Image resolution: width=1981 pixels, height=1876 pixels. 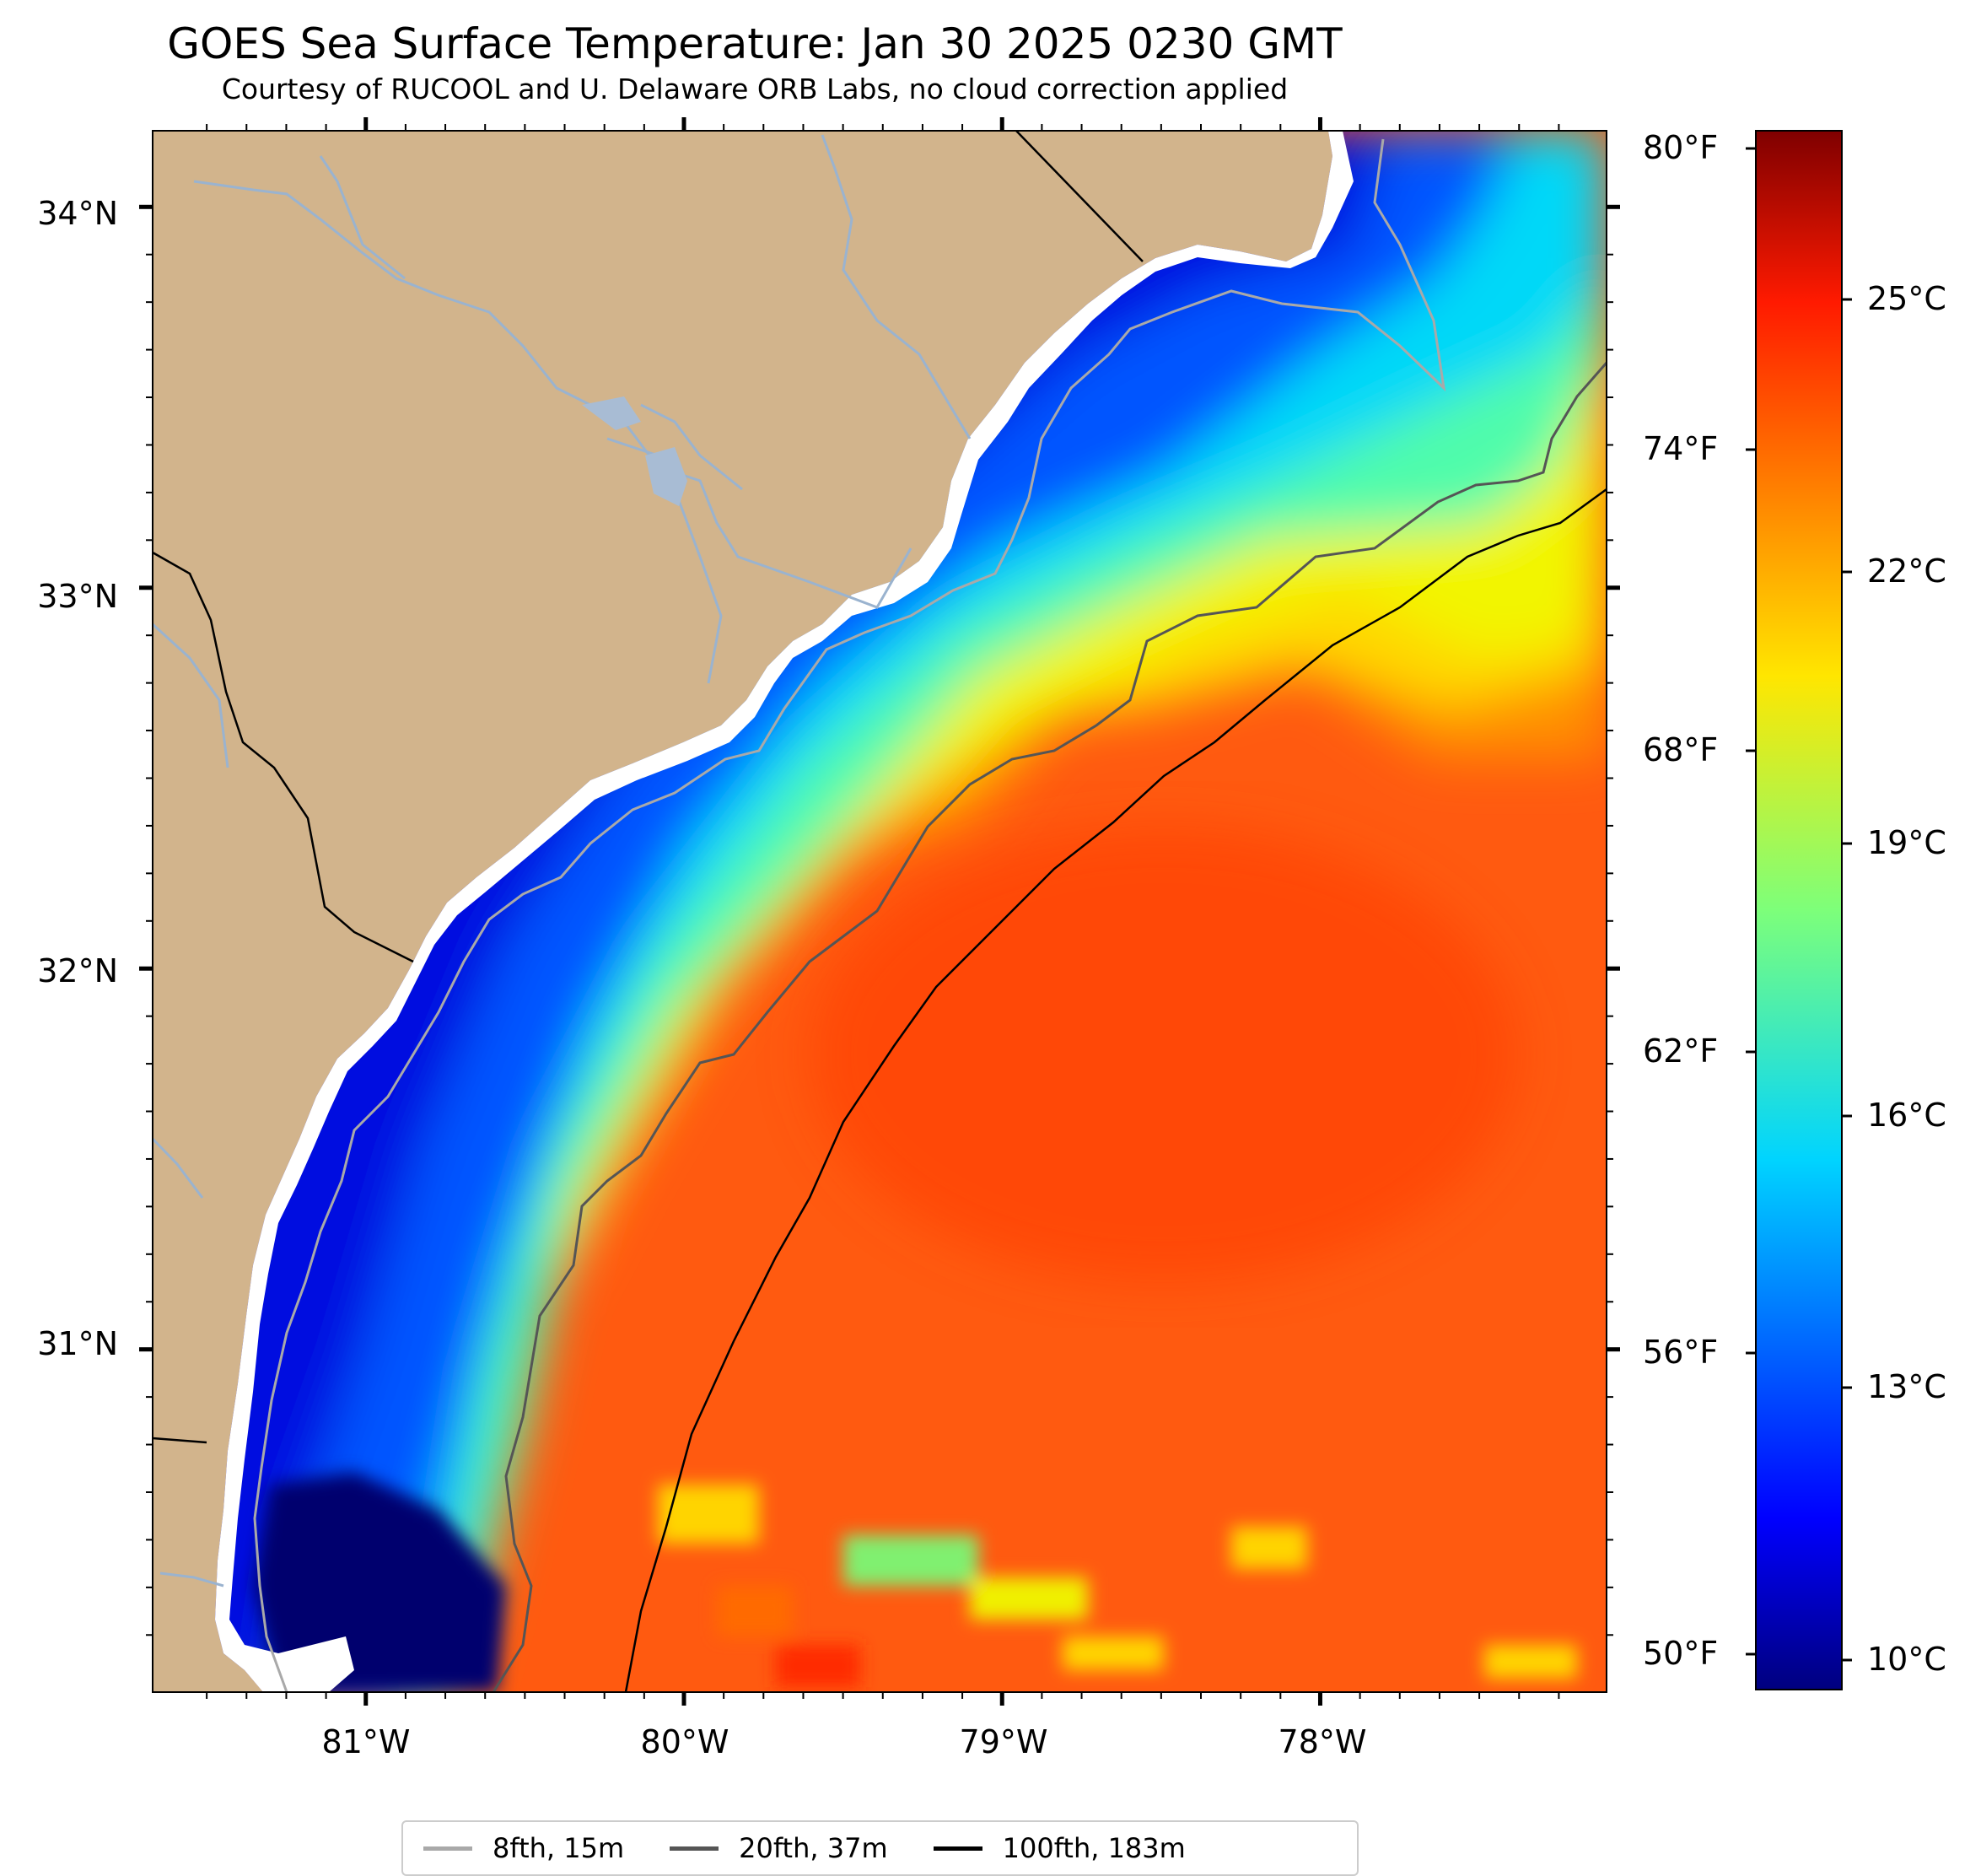 I want to click on lat-label-33n: 33°N, so click(x=77, y=596).